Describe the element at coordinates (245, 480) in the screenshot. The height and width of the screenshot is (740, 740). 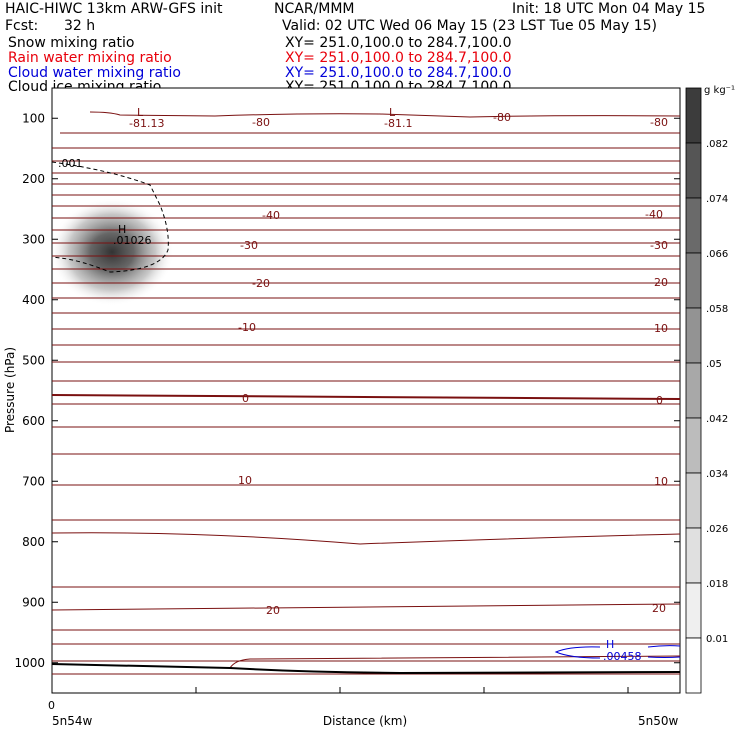
I see `temp-label-10-mid: 10` at that location.